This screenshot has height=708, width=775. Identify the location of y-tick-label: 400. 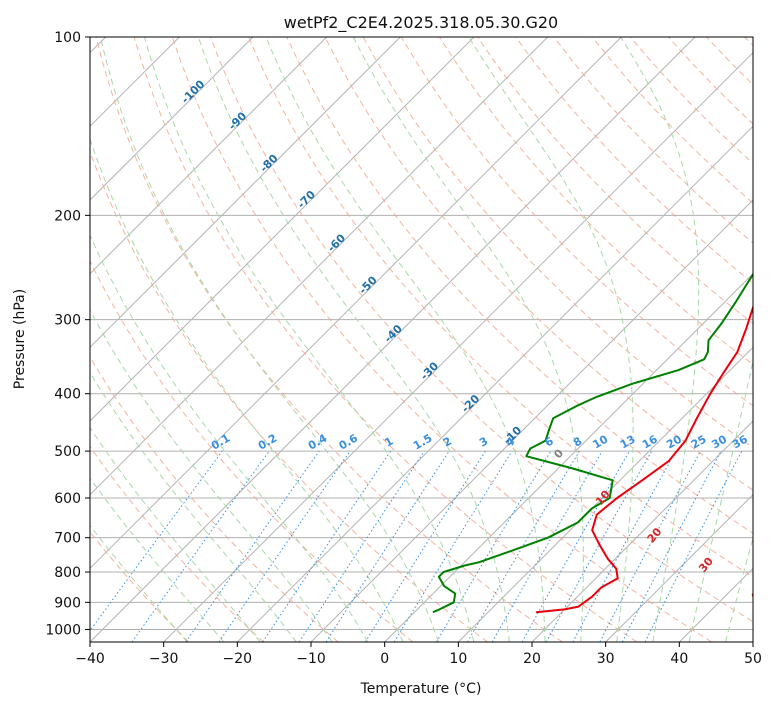
(67, 395).